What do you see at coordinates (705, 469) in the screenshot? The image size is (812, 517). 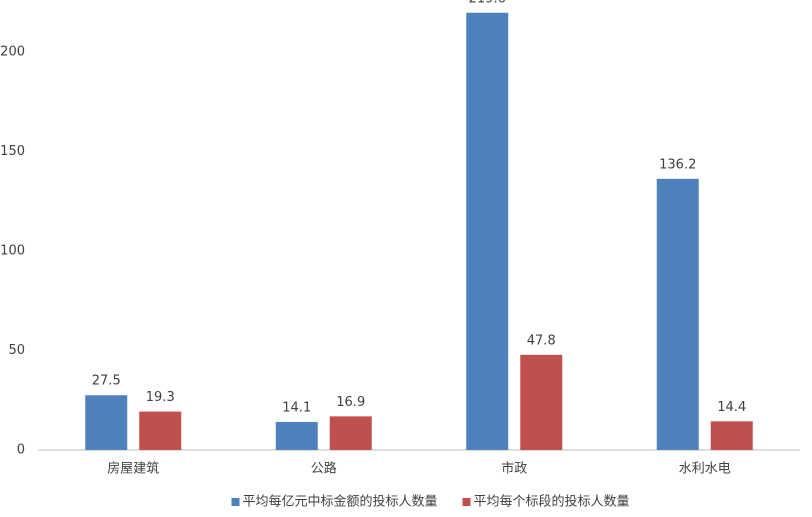 I see `x-tick-label: 水利水电` at bounding box center [705, 469].